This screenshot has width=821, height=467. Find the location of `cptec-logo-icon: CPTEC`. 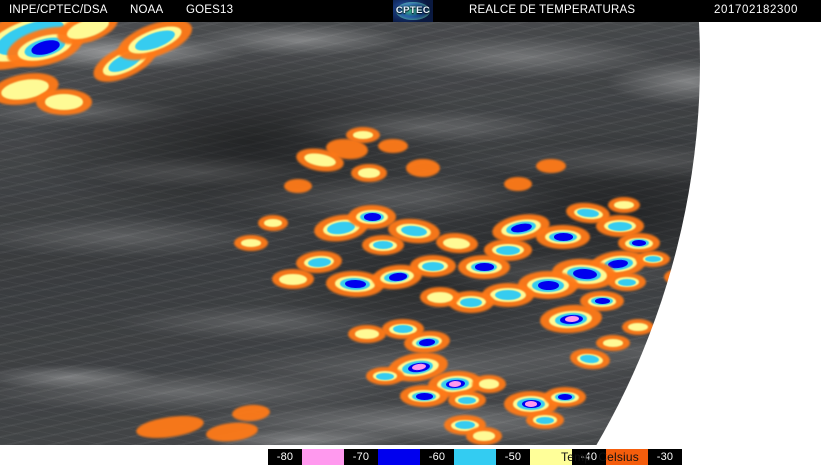

cptec-logo-icon: CPTEC is located at coordinates (413, 11).